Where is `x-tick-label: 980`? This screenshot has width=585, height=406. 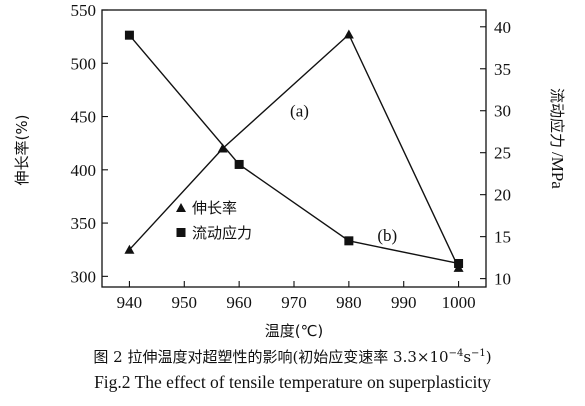
x-tick-label: 980 is located at coordinates (349, 302).